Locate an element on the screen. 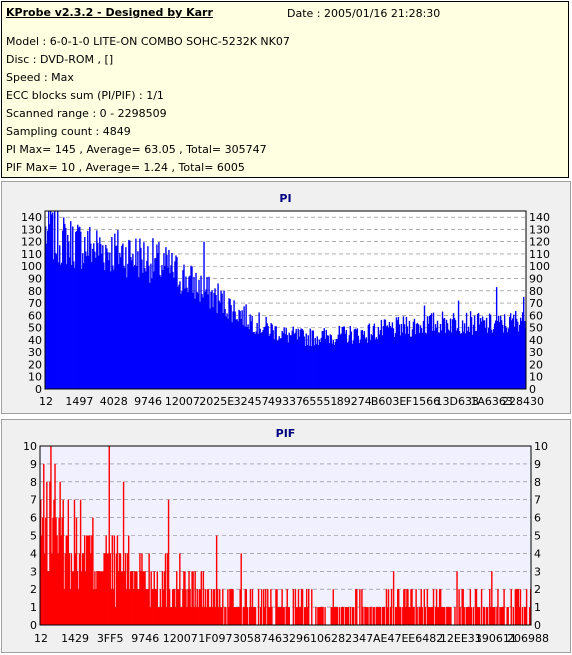 The image size is (572, 655). pi-y-tick-right: 10 is located at coordinates (536, 377).